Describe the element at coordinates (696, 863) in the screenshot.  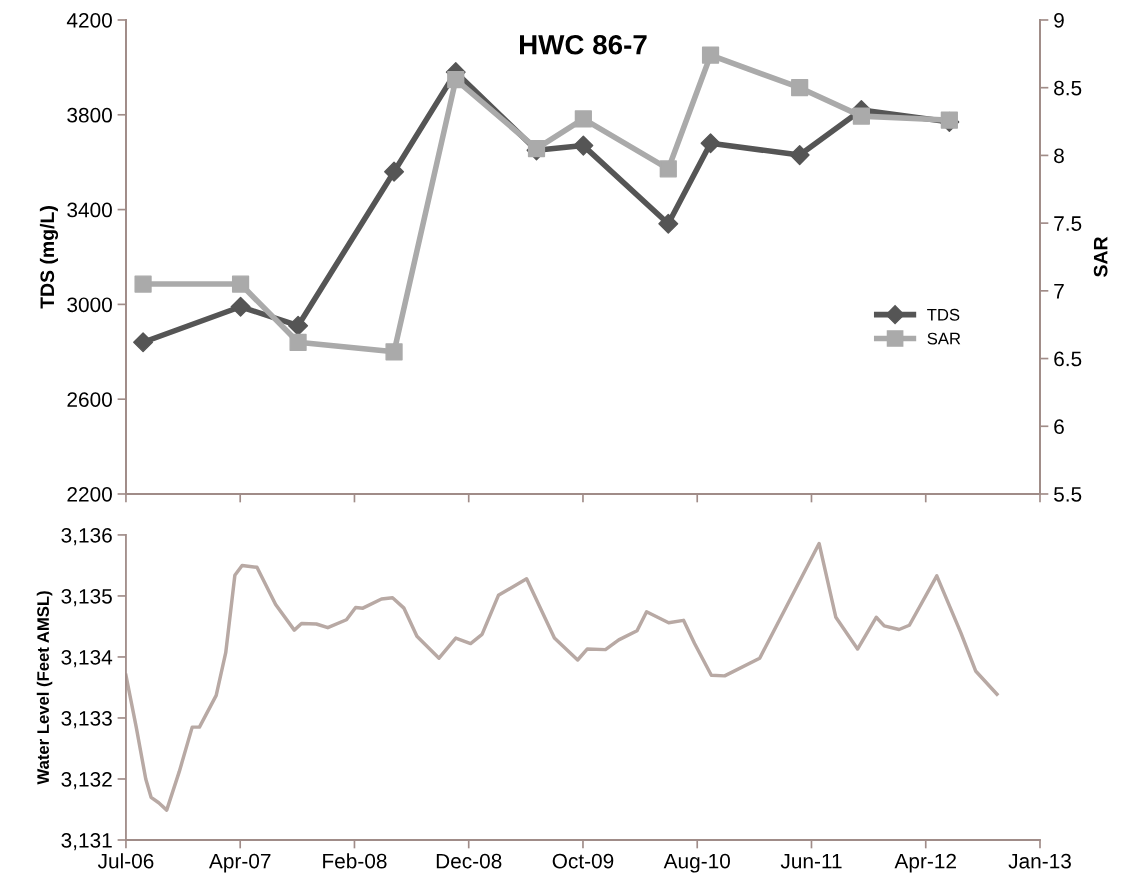
I see `x-tick-label: Aug-10` at that location.